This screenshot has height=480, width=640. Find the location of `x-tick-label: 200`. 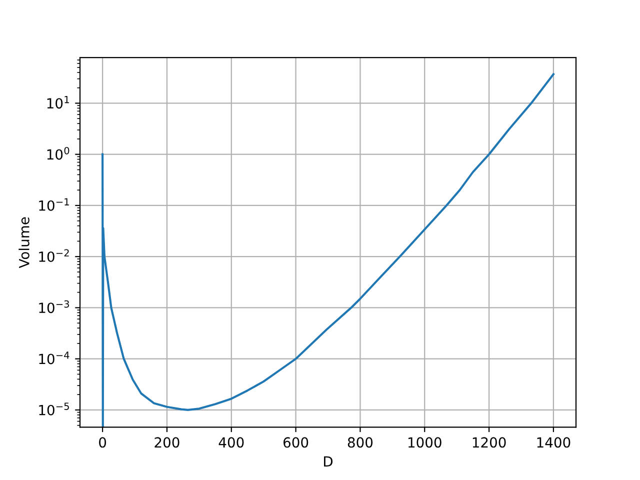

x-tick-label: 200 is located at coordinates (167, 442).